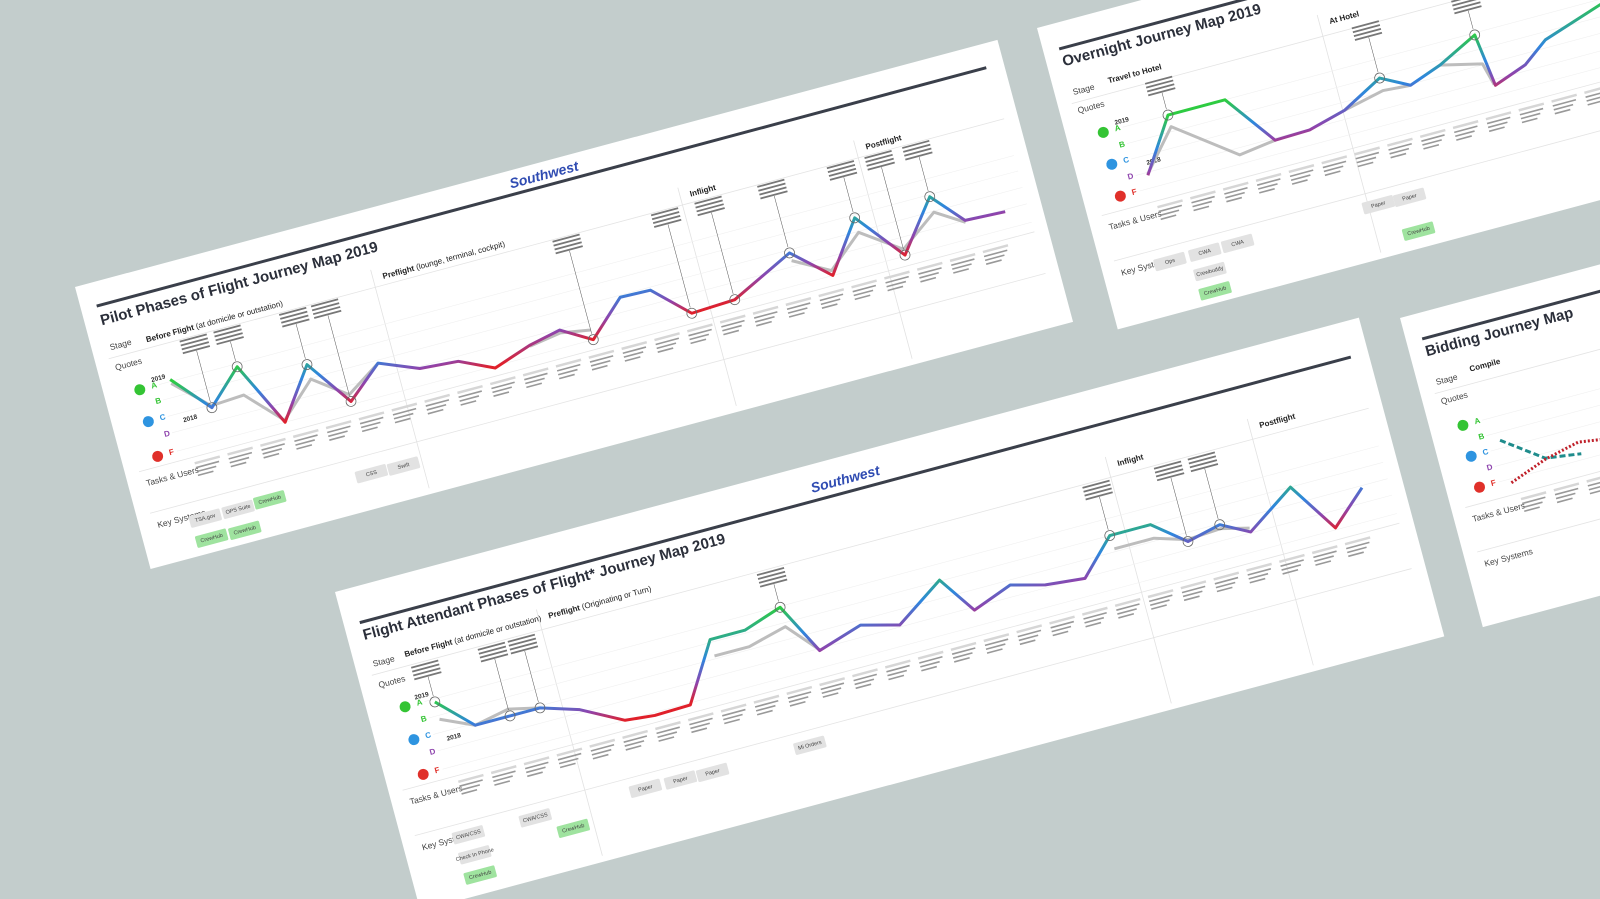 The image size is (1600, 899). Describe the element at coordinates (1481, 436) in the screenshot. I see `grade-label: B` at that location.